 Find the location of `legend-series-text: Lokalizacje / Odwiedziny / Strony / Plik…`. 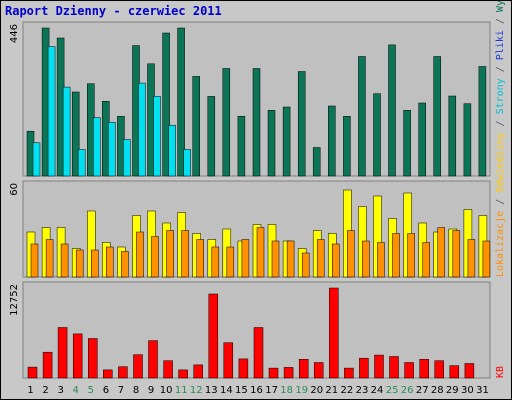

legend-series-text: Lokalizacje / Odwiedziny / Strony / Plik… is located at coordinates (500, 138).